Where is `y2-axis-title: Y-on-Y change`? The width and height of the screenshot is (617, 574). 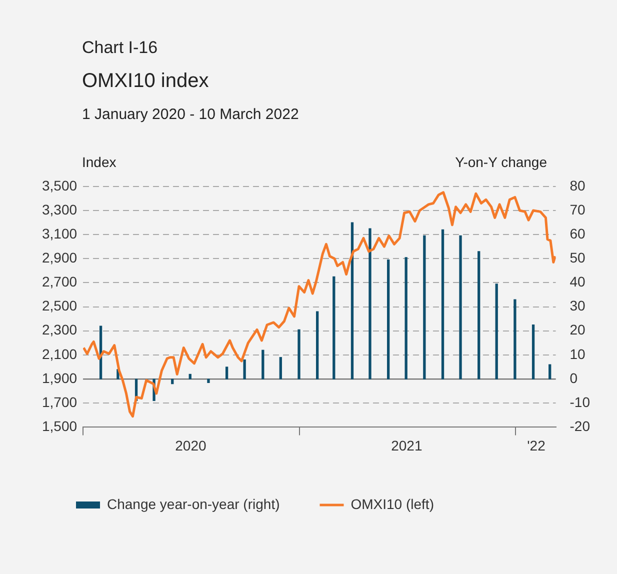 y2-axis-title: Y-on-Y change is located at coordinates (501, 162).